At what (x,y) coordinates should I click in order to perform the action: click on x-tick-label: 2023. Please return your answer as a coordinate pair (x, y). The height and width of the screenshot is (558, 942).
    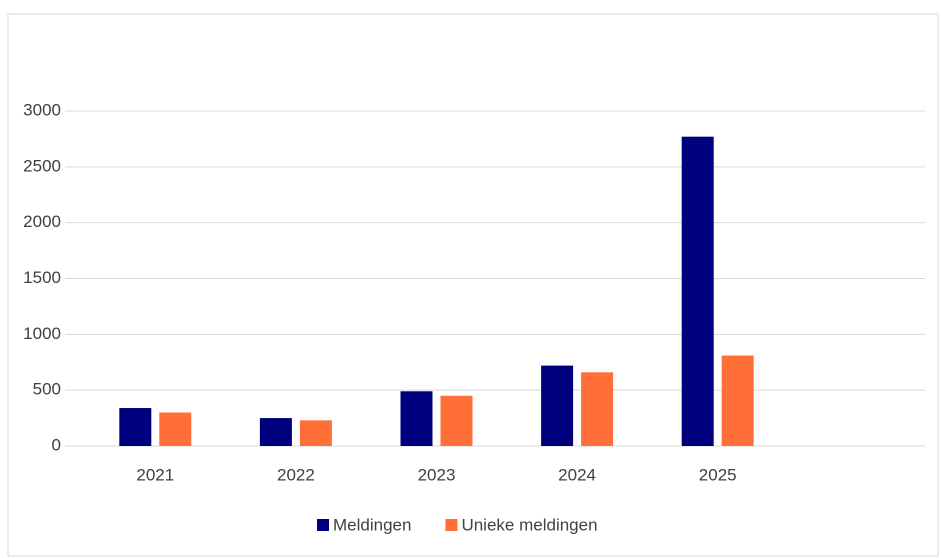
    Looking at the image, I should click on (437, 474).